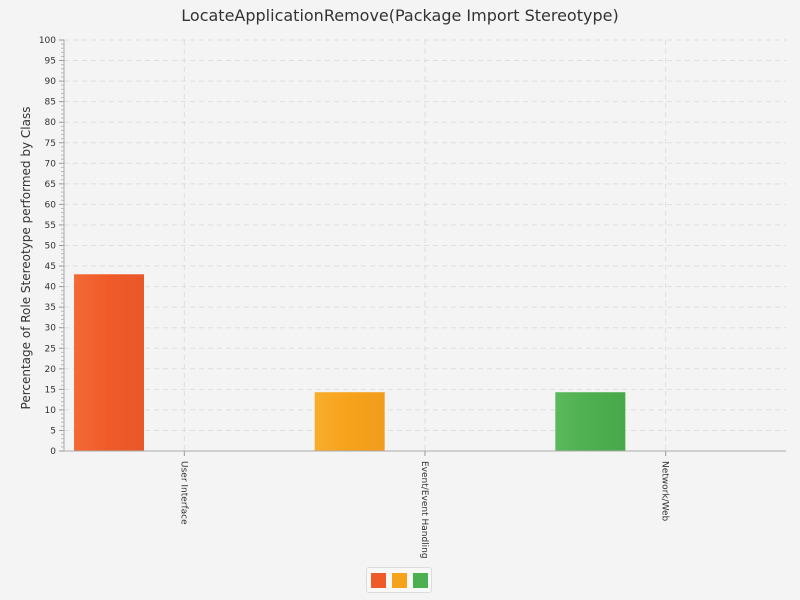  Describe the element at coordinates (47, 41) in the screenshot. I see `y-tick-label: 100` at that location.